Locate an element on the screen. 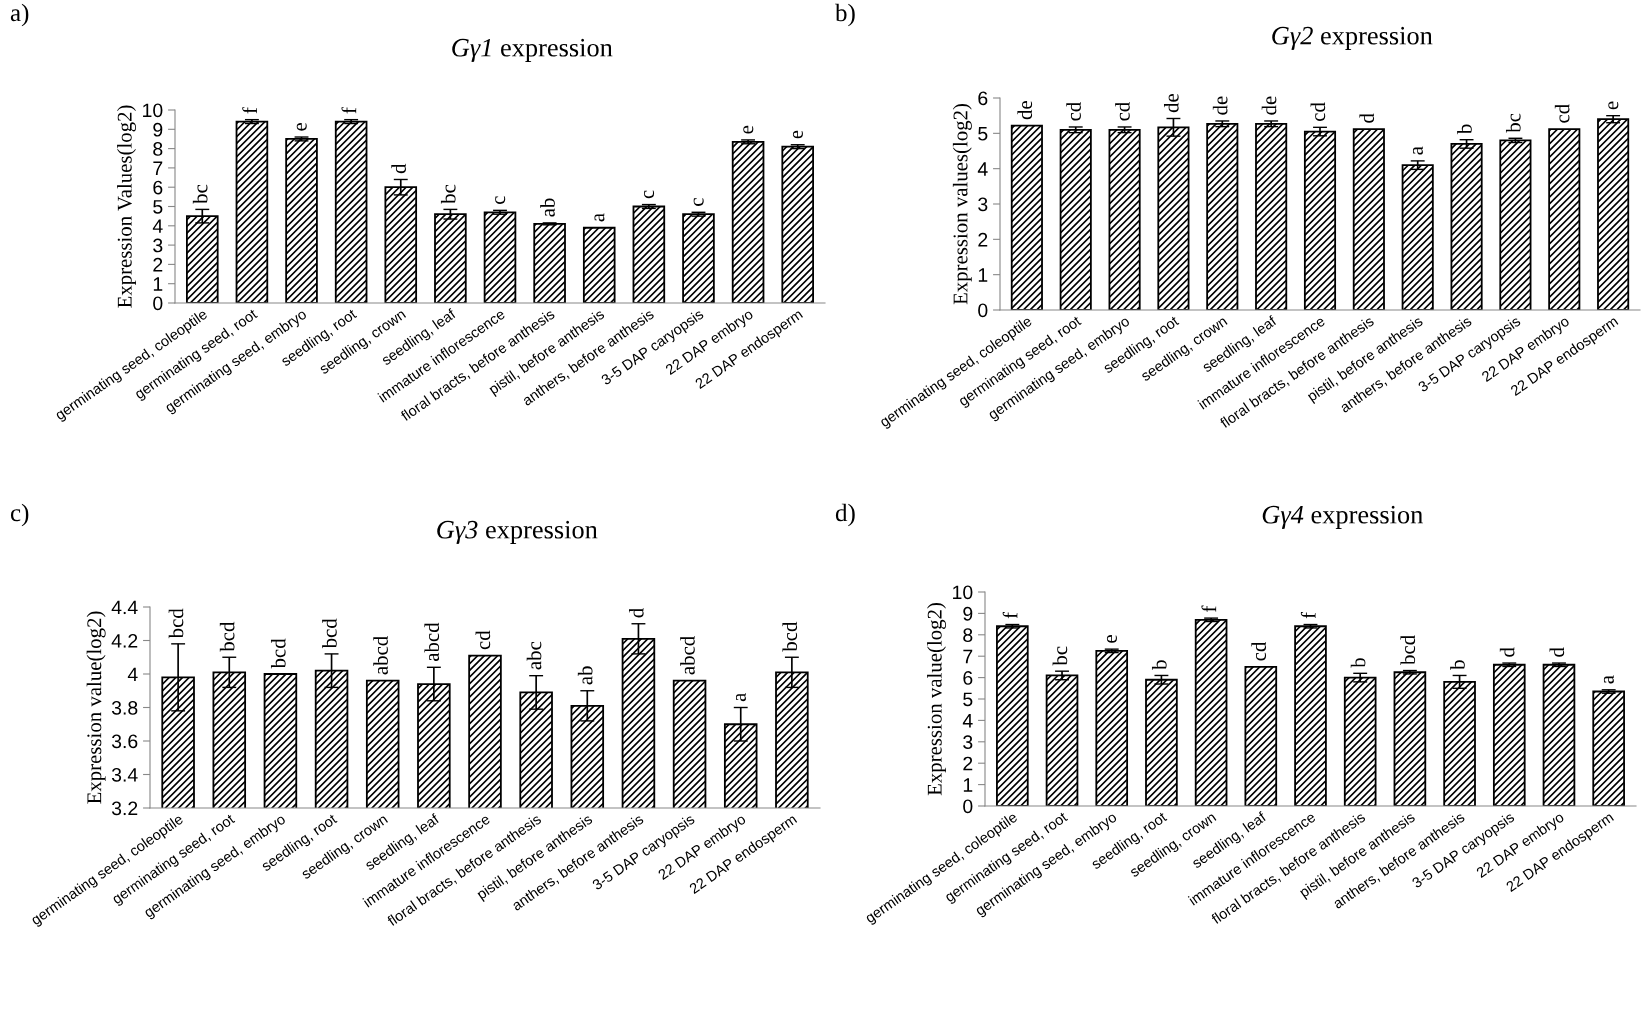 The image size is (1648, 1011). text: b) is located at coordinates (845, 15).